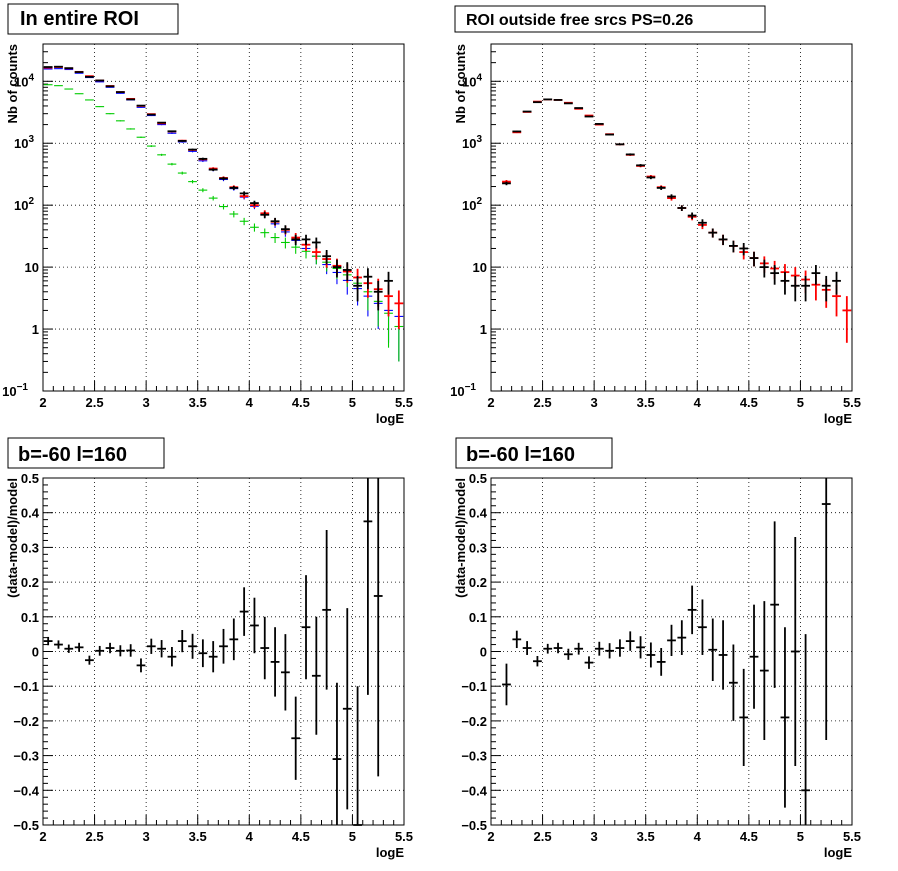  I want to click on panel-title: In entire ROI, so click(79, 19).